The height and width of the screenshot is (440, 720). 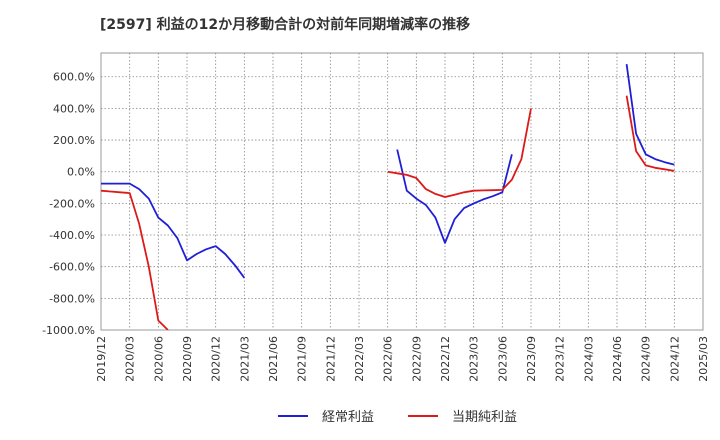 I want to click on x-tick-label: 2021/06, so click(x=273, y=359).